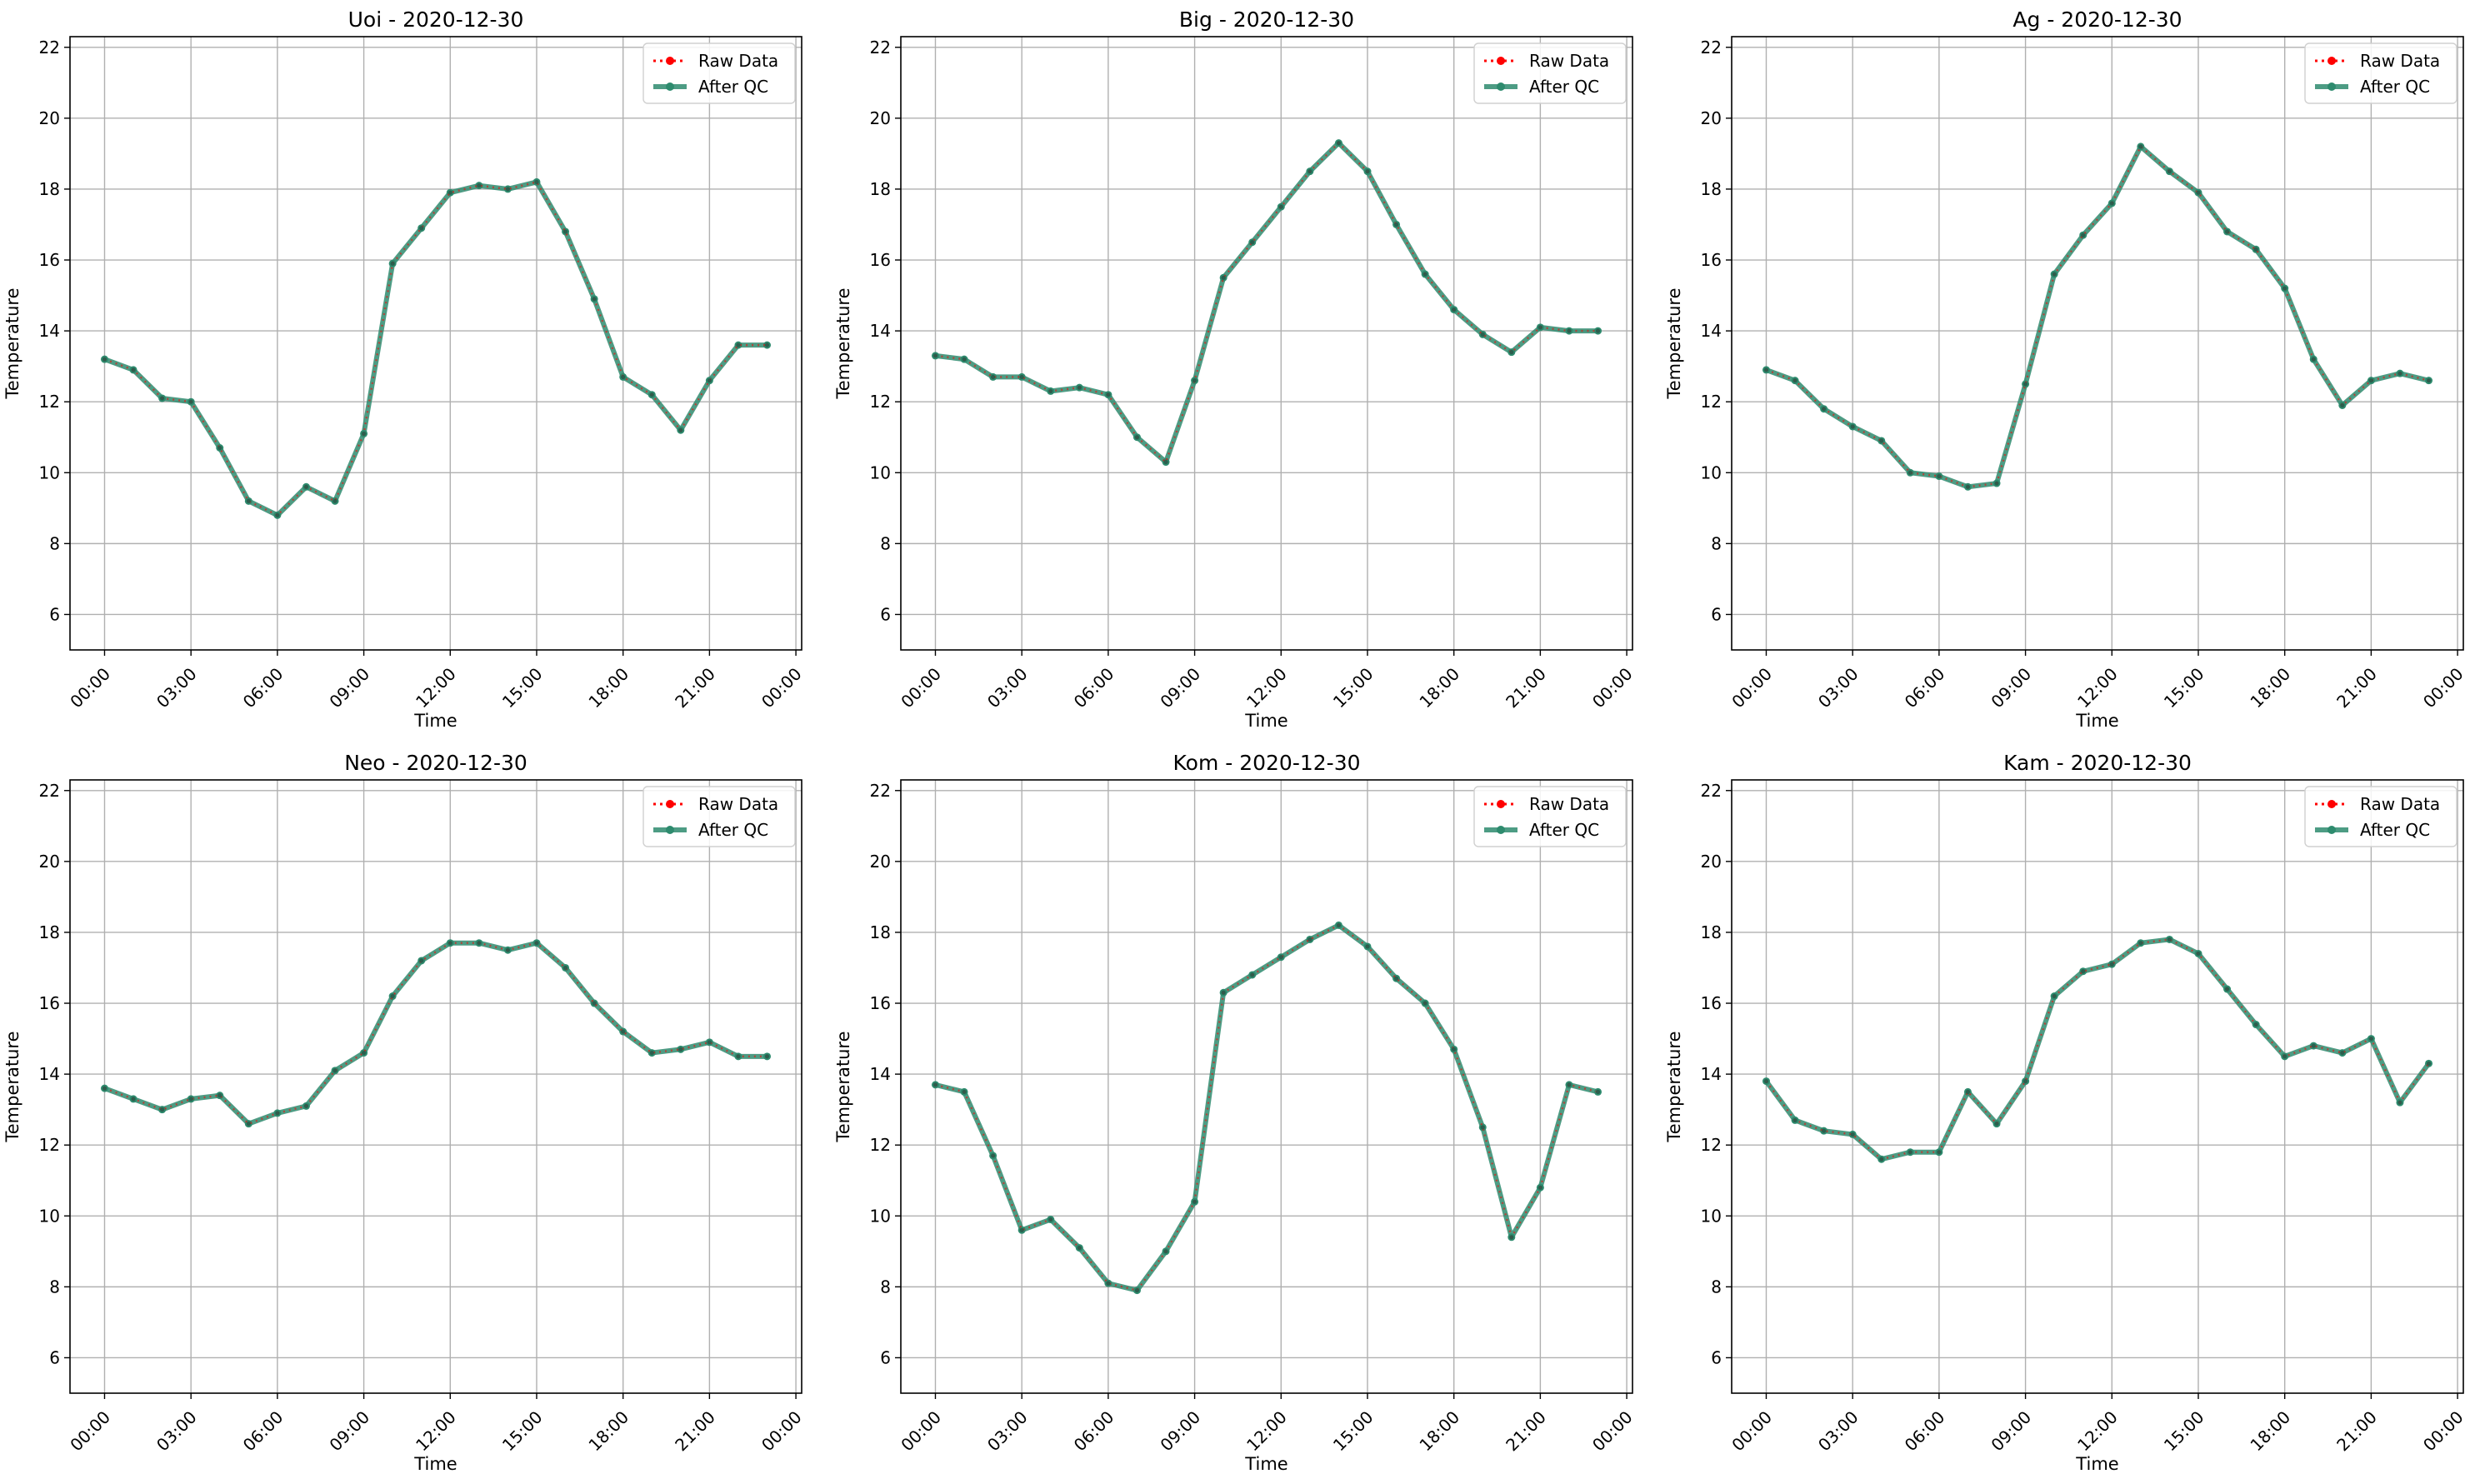 Image resolution: width=2485 pixels, height=1484 pixels. What do you see at coordinates (263, 1431) in the screenshot?
I see `x-tick-label: 06:00` at bounding box center [263, 1431].